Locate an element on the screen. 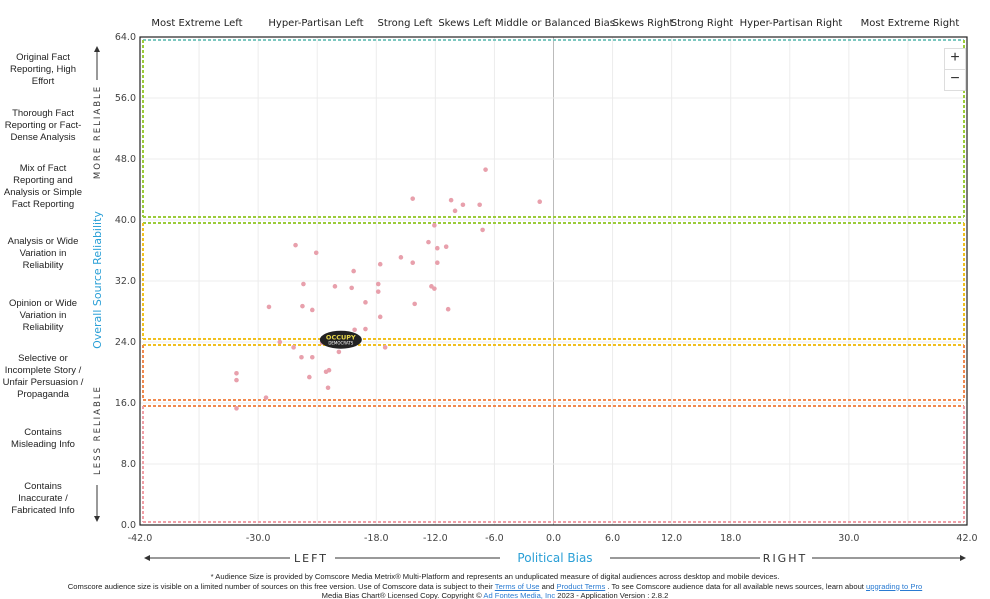 Image resolution: width=990 pixels, height=599 pixels. occupy-democrats-logo: OCCUPY DEMOCRATS is located at coordinates (340, 339).